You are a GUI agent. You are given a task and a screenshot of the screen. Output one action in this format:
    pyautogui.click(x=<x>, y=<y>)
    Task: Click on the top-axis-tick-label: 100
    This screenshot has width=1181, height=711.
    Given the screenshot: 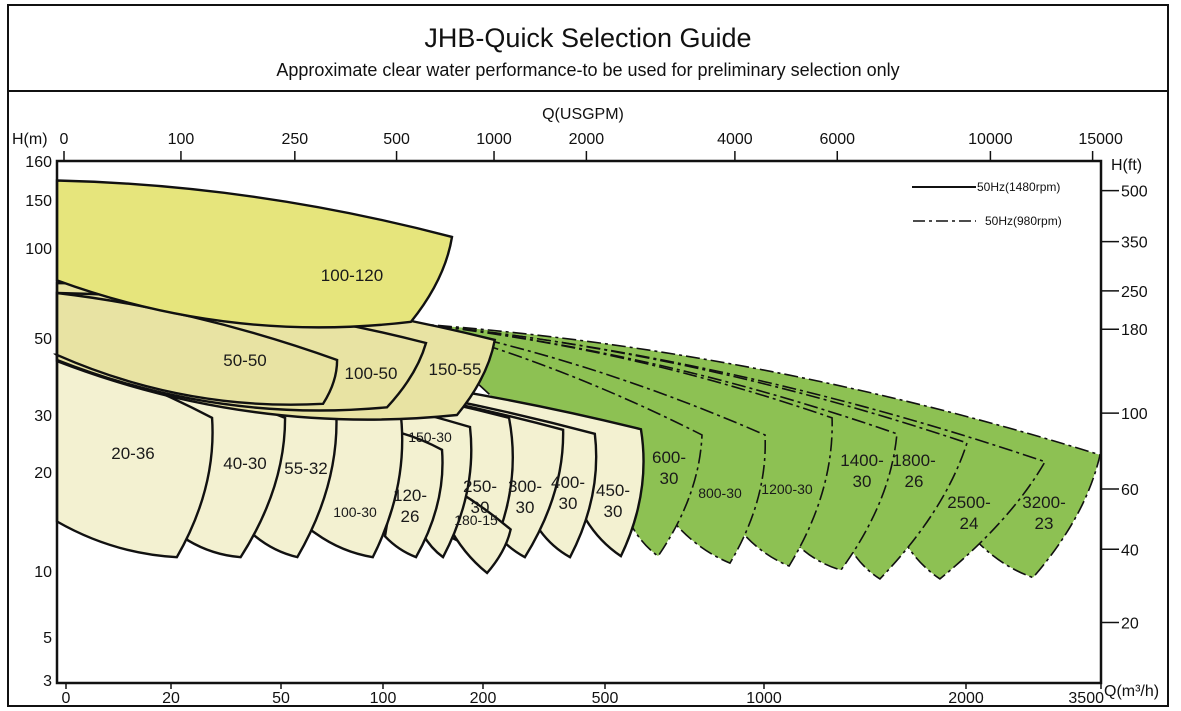 What is the action you would take?
    pyautogui.click(x=181, y=139)
    